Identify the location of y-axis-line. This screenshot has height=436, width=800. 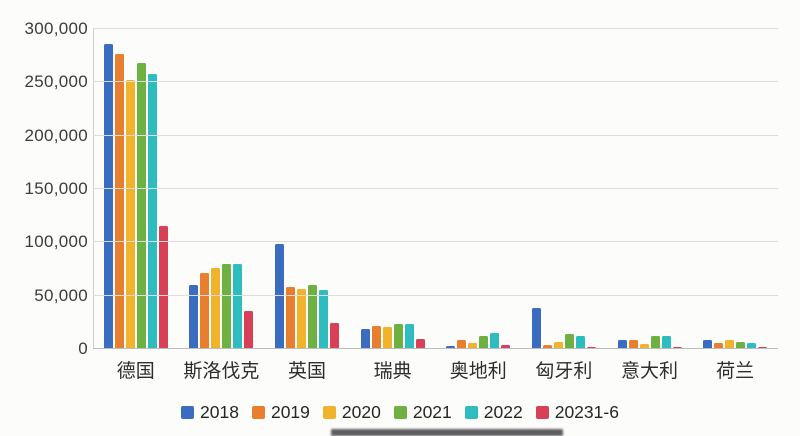
(93, 189).